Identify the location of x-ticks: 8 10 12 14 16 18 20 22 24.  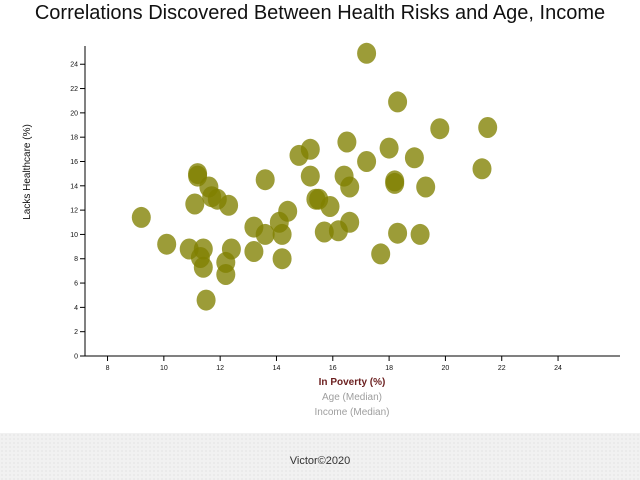
(334, 364).